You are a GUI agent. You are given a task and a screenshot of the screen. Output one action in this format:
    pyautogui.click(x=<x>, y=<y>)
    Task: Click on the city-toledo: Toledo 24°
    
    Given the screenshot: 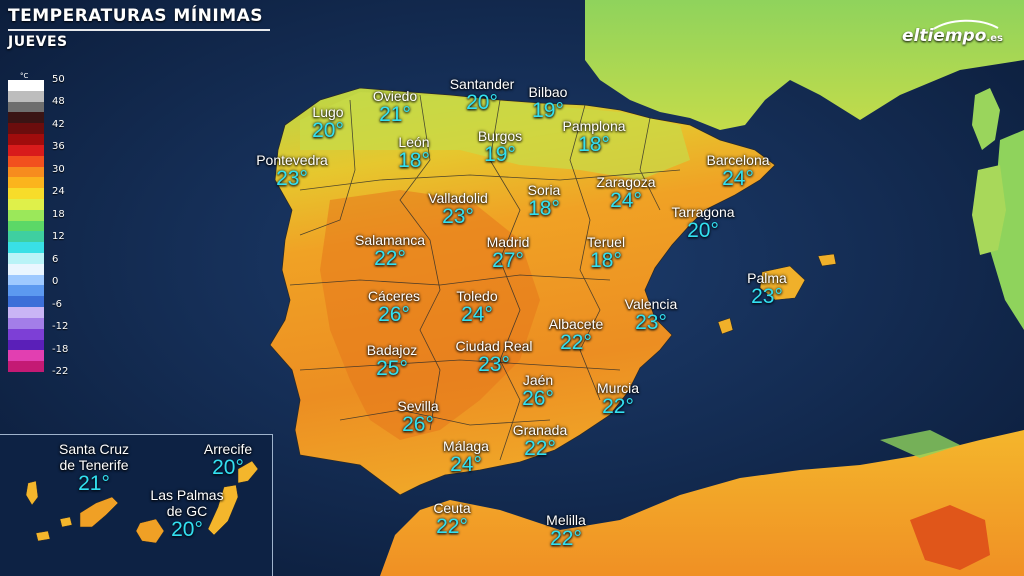 What is the action you would take?
    pyautogui.click(x=476, y=307)
    